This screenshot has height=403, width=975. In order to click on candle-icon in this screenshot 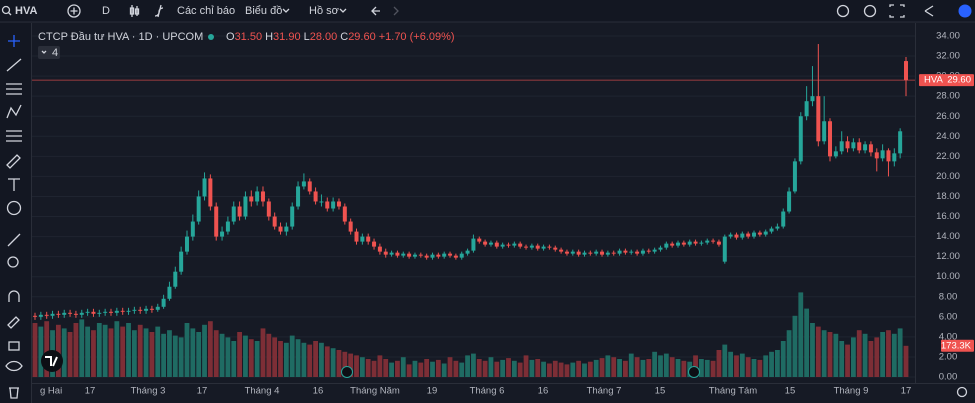, I will do `click(134, 11)`.